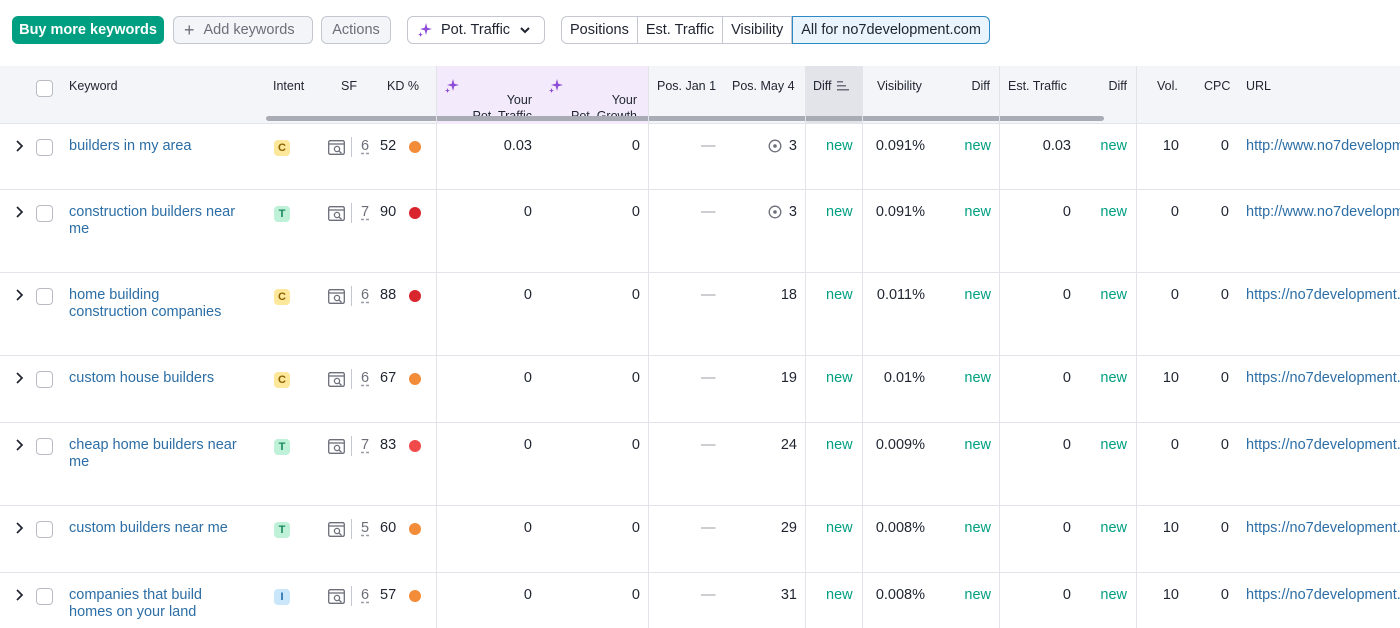 This screenshot has width=1400, height=628. Describe the element at coordinates (624, 100) in the screenshot. I see `col-pot-growth-line1: Your` at that location.